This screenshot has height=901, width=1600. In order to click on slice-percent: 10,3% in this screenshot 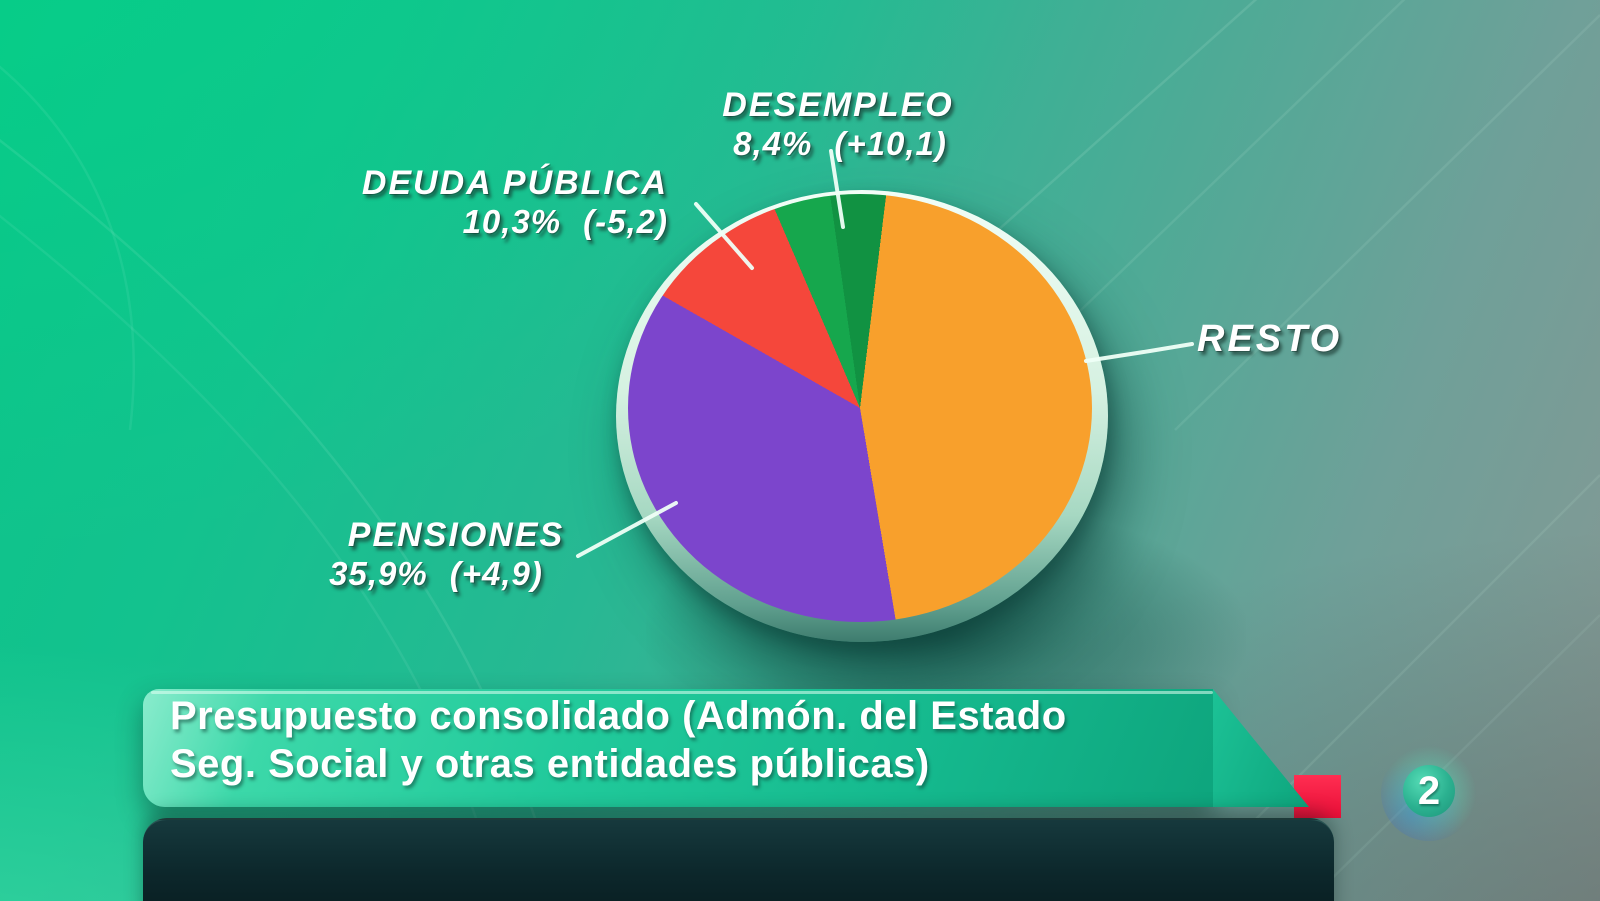, I will do `click(512, 221)`.